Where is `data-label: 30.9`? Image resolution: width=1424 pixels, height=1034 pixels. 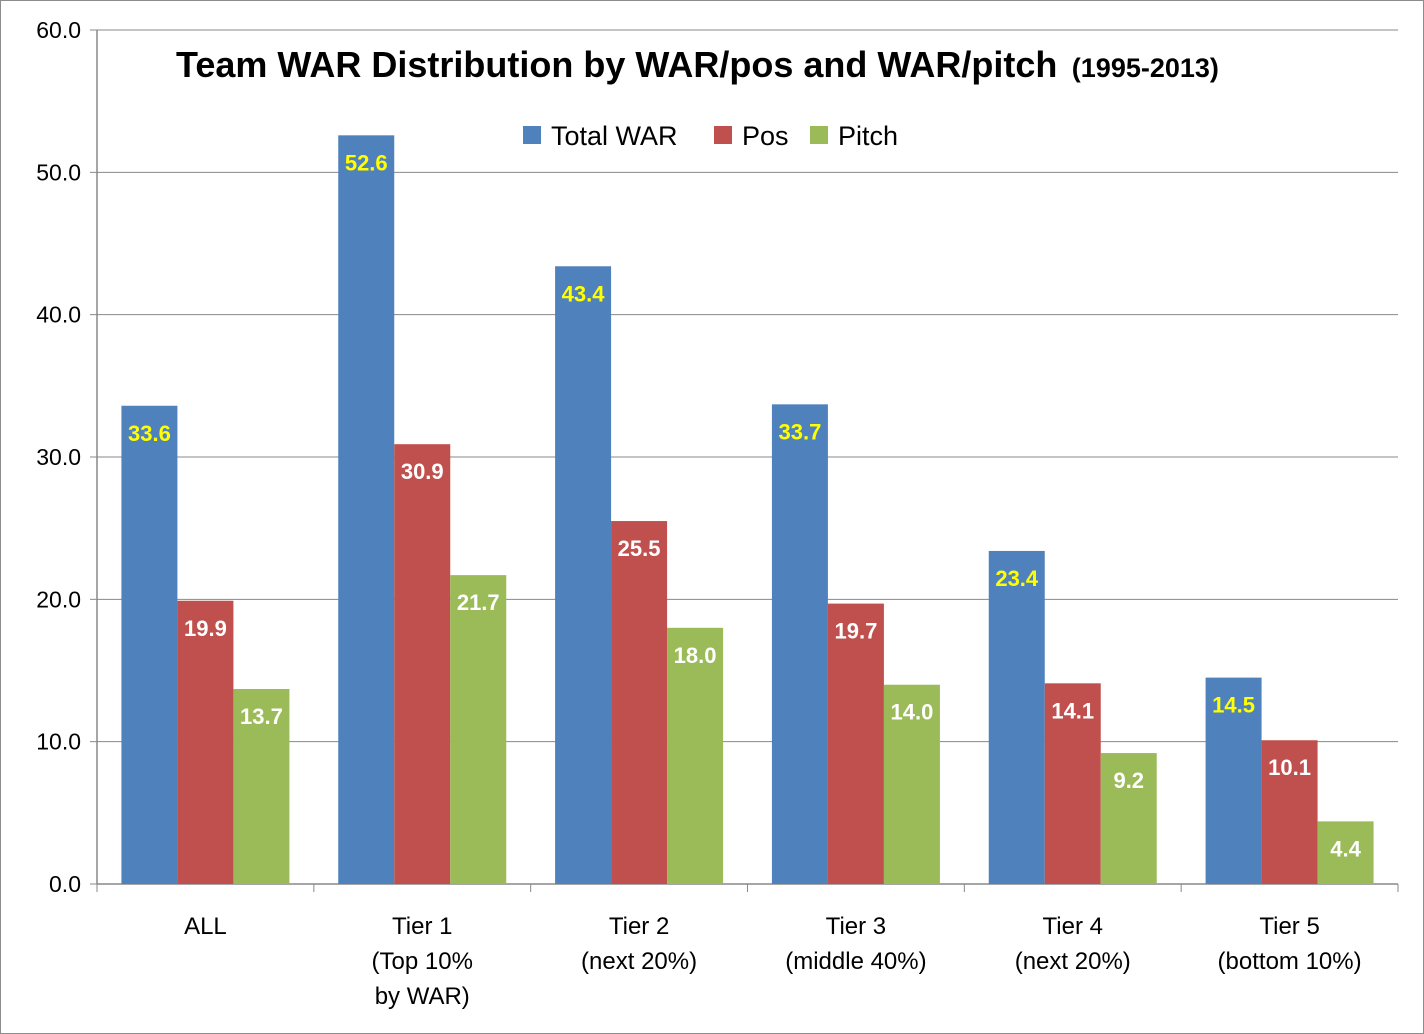 data-label: 30.9 is located at coordinates (422, 471).